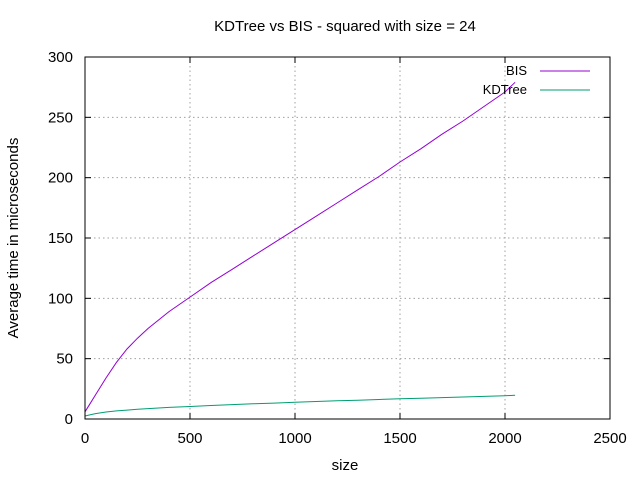  What do you see at coordinates (399, 438) in the screenshot?
I see `x-tick-label: 1500` at bounding box center [399, 438].